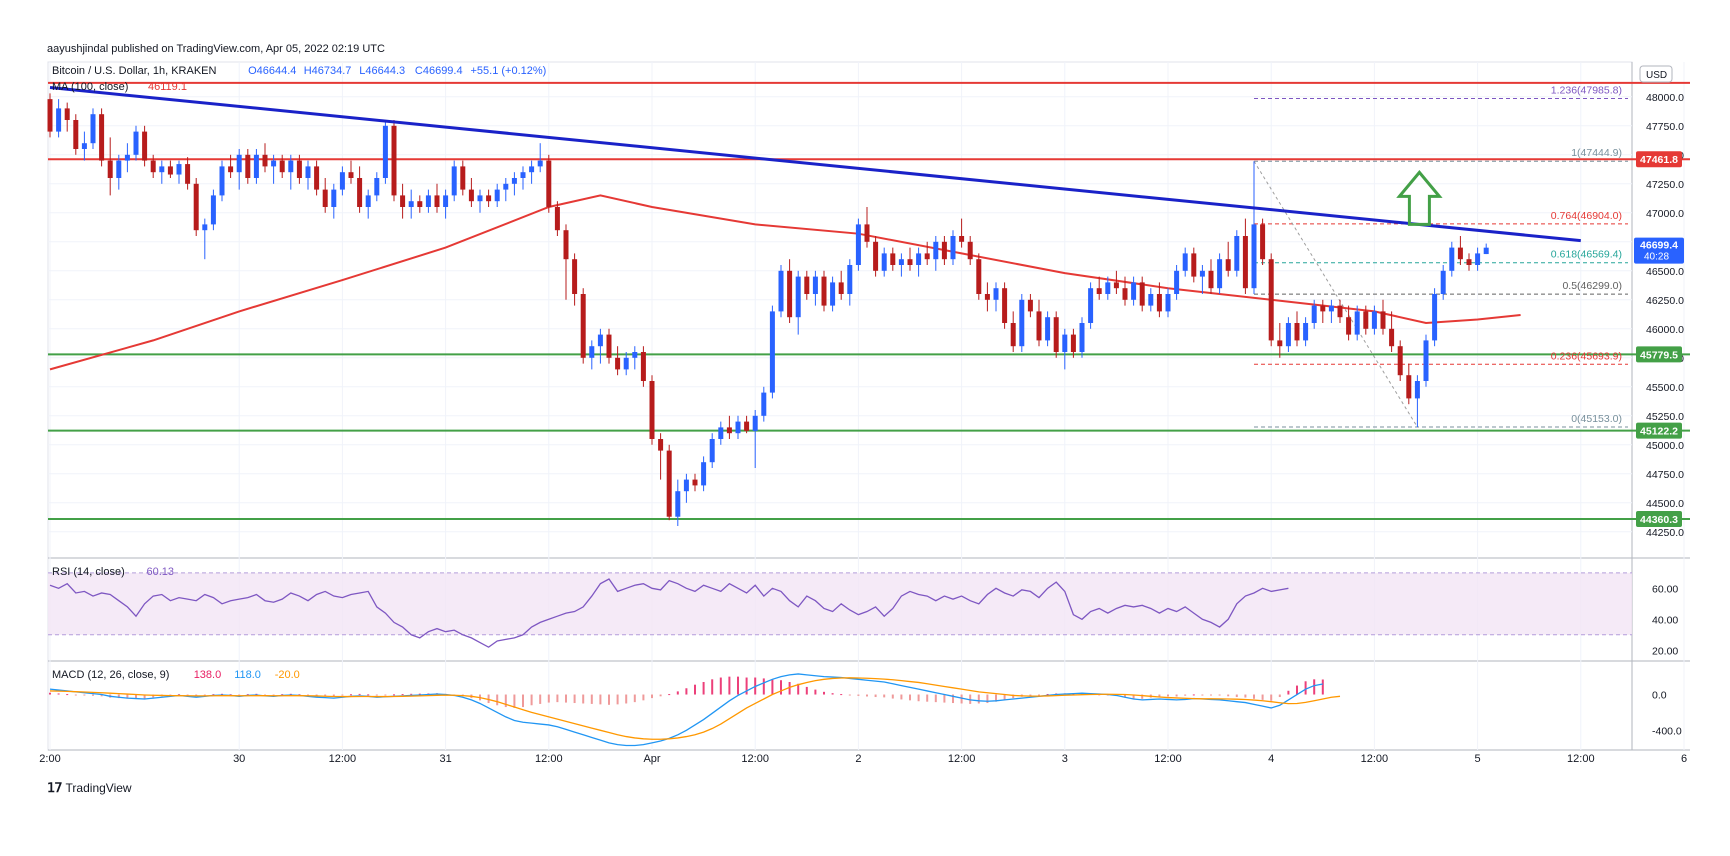  Describe the element at coordinates (858, 759) in the screenshot. I see `x-tick-label: 2` at that location.